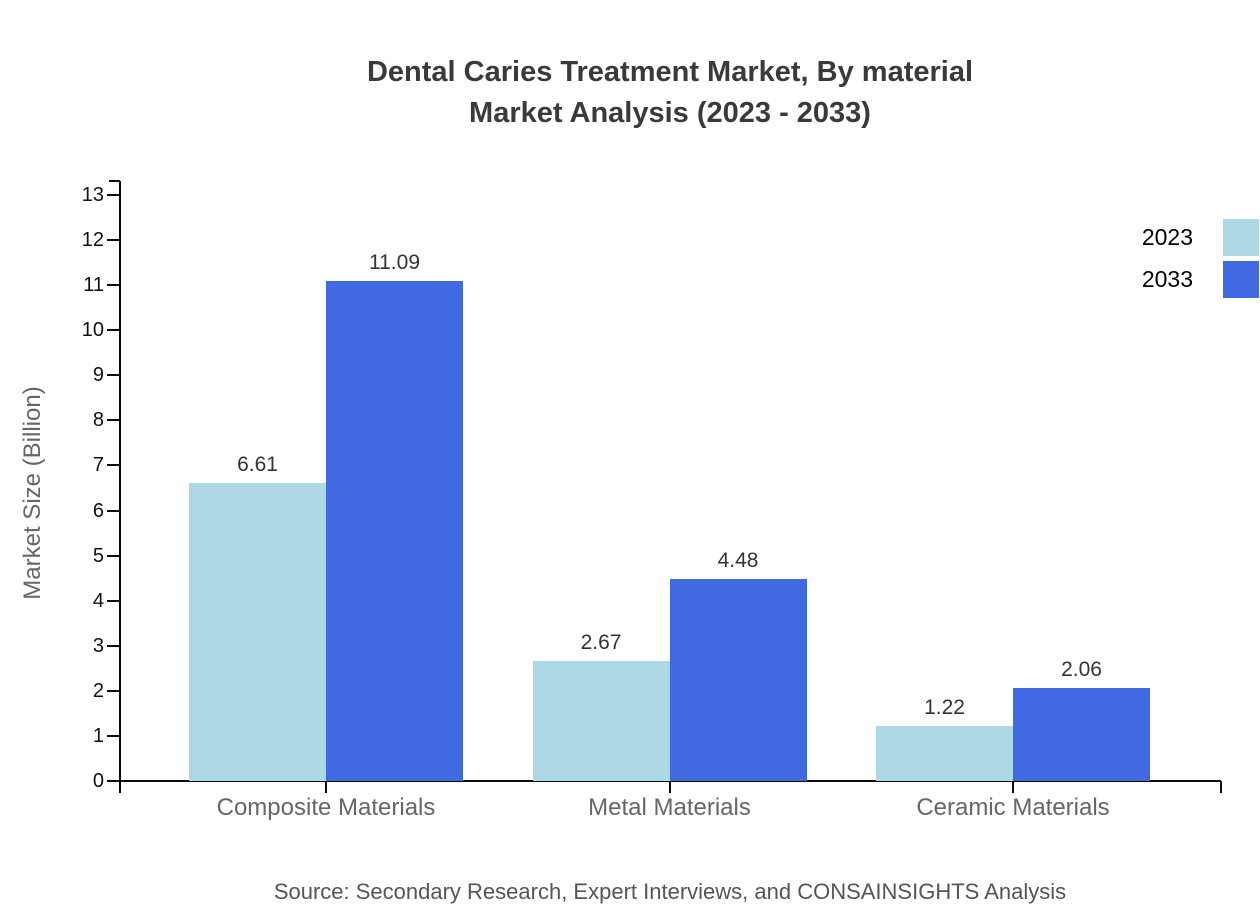 The image size is (1260, 920). Describe the element at coordinates (98, 375) in the screenshot. I see `y-tick-label: 9` at that location.